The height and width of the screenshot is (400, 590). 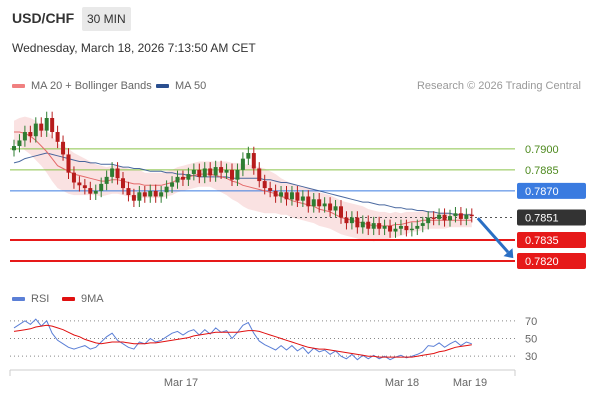 What do you see at coordinates (18, 299) in the screenshot?
I see `rsi-swatch-icon` at bounding box center [18, 299].